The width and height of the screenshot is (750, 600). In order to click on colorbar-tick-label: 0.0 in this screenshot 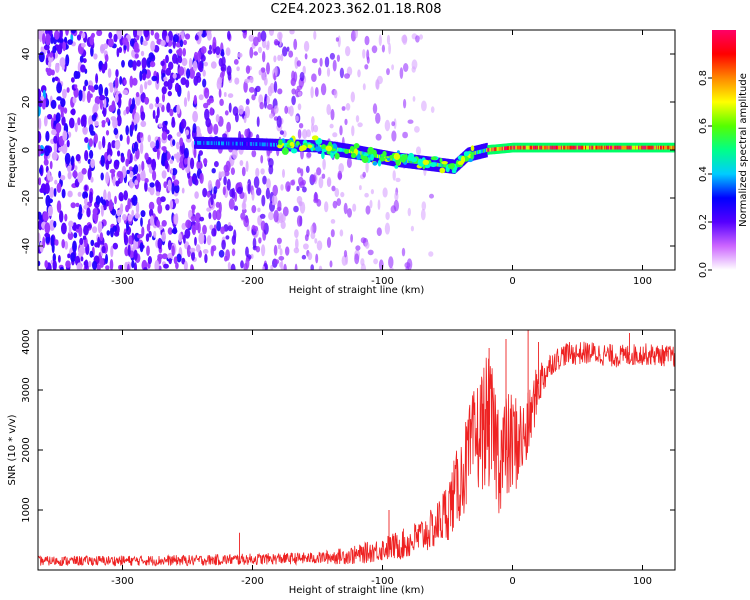, I will do `click(703, 270)`.